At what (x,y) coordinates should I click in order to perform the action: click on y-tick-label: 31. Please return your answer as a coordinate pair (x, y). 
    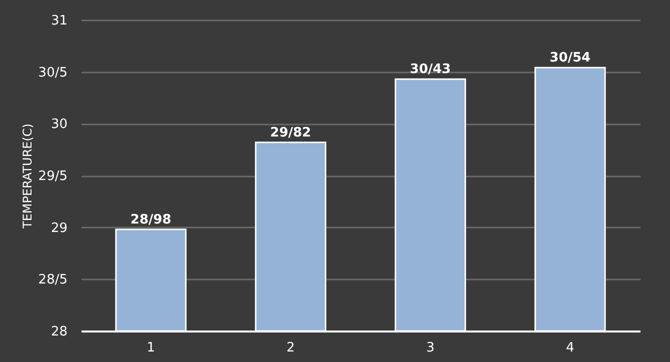
    Looking at the image, I should click on (59, 21).